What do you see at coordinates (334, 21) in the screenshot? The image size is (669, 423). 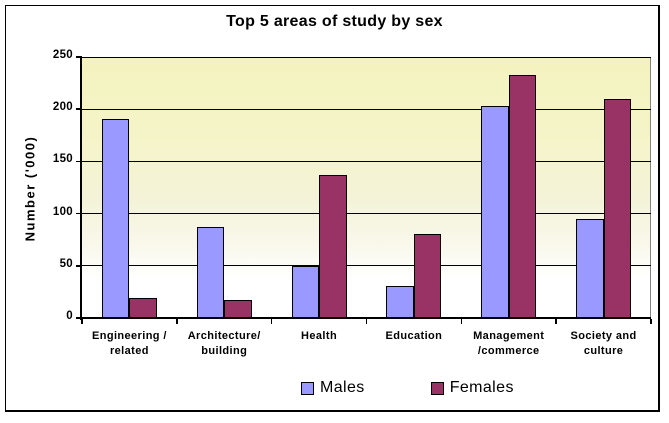 I see `chart-title: Top 5 areas of study by sex` at bounding box center [334, 21].